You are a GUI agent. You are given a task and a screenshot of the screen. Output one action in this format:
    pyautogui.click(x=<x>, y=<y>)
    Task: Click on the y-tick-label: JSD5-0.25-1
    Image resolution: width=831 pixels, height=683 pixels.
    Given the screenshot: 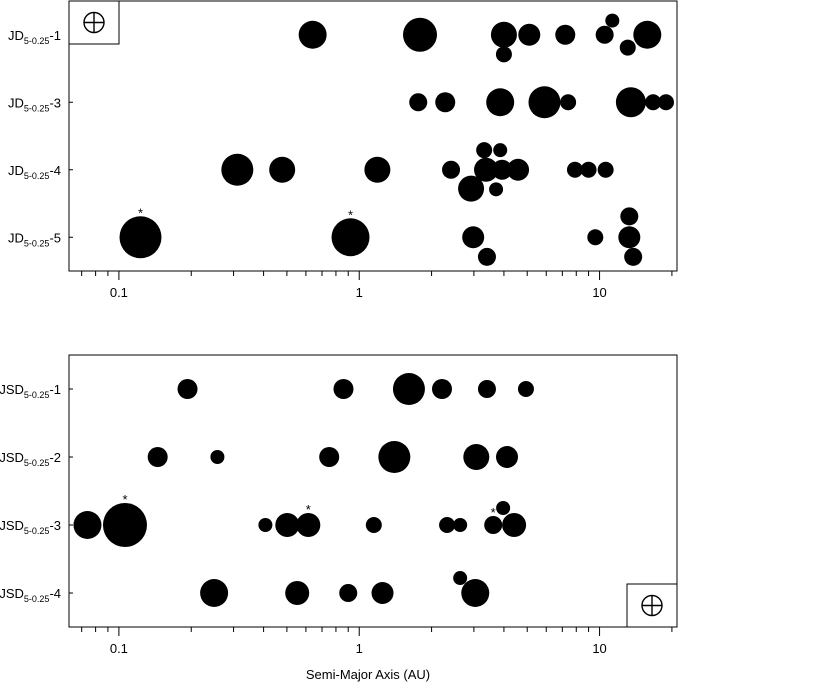 What is the action you would take?
    pyautogui.click(x=30, y=391)
    